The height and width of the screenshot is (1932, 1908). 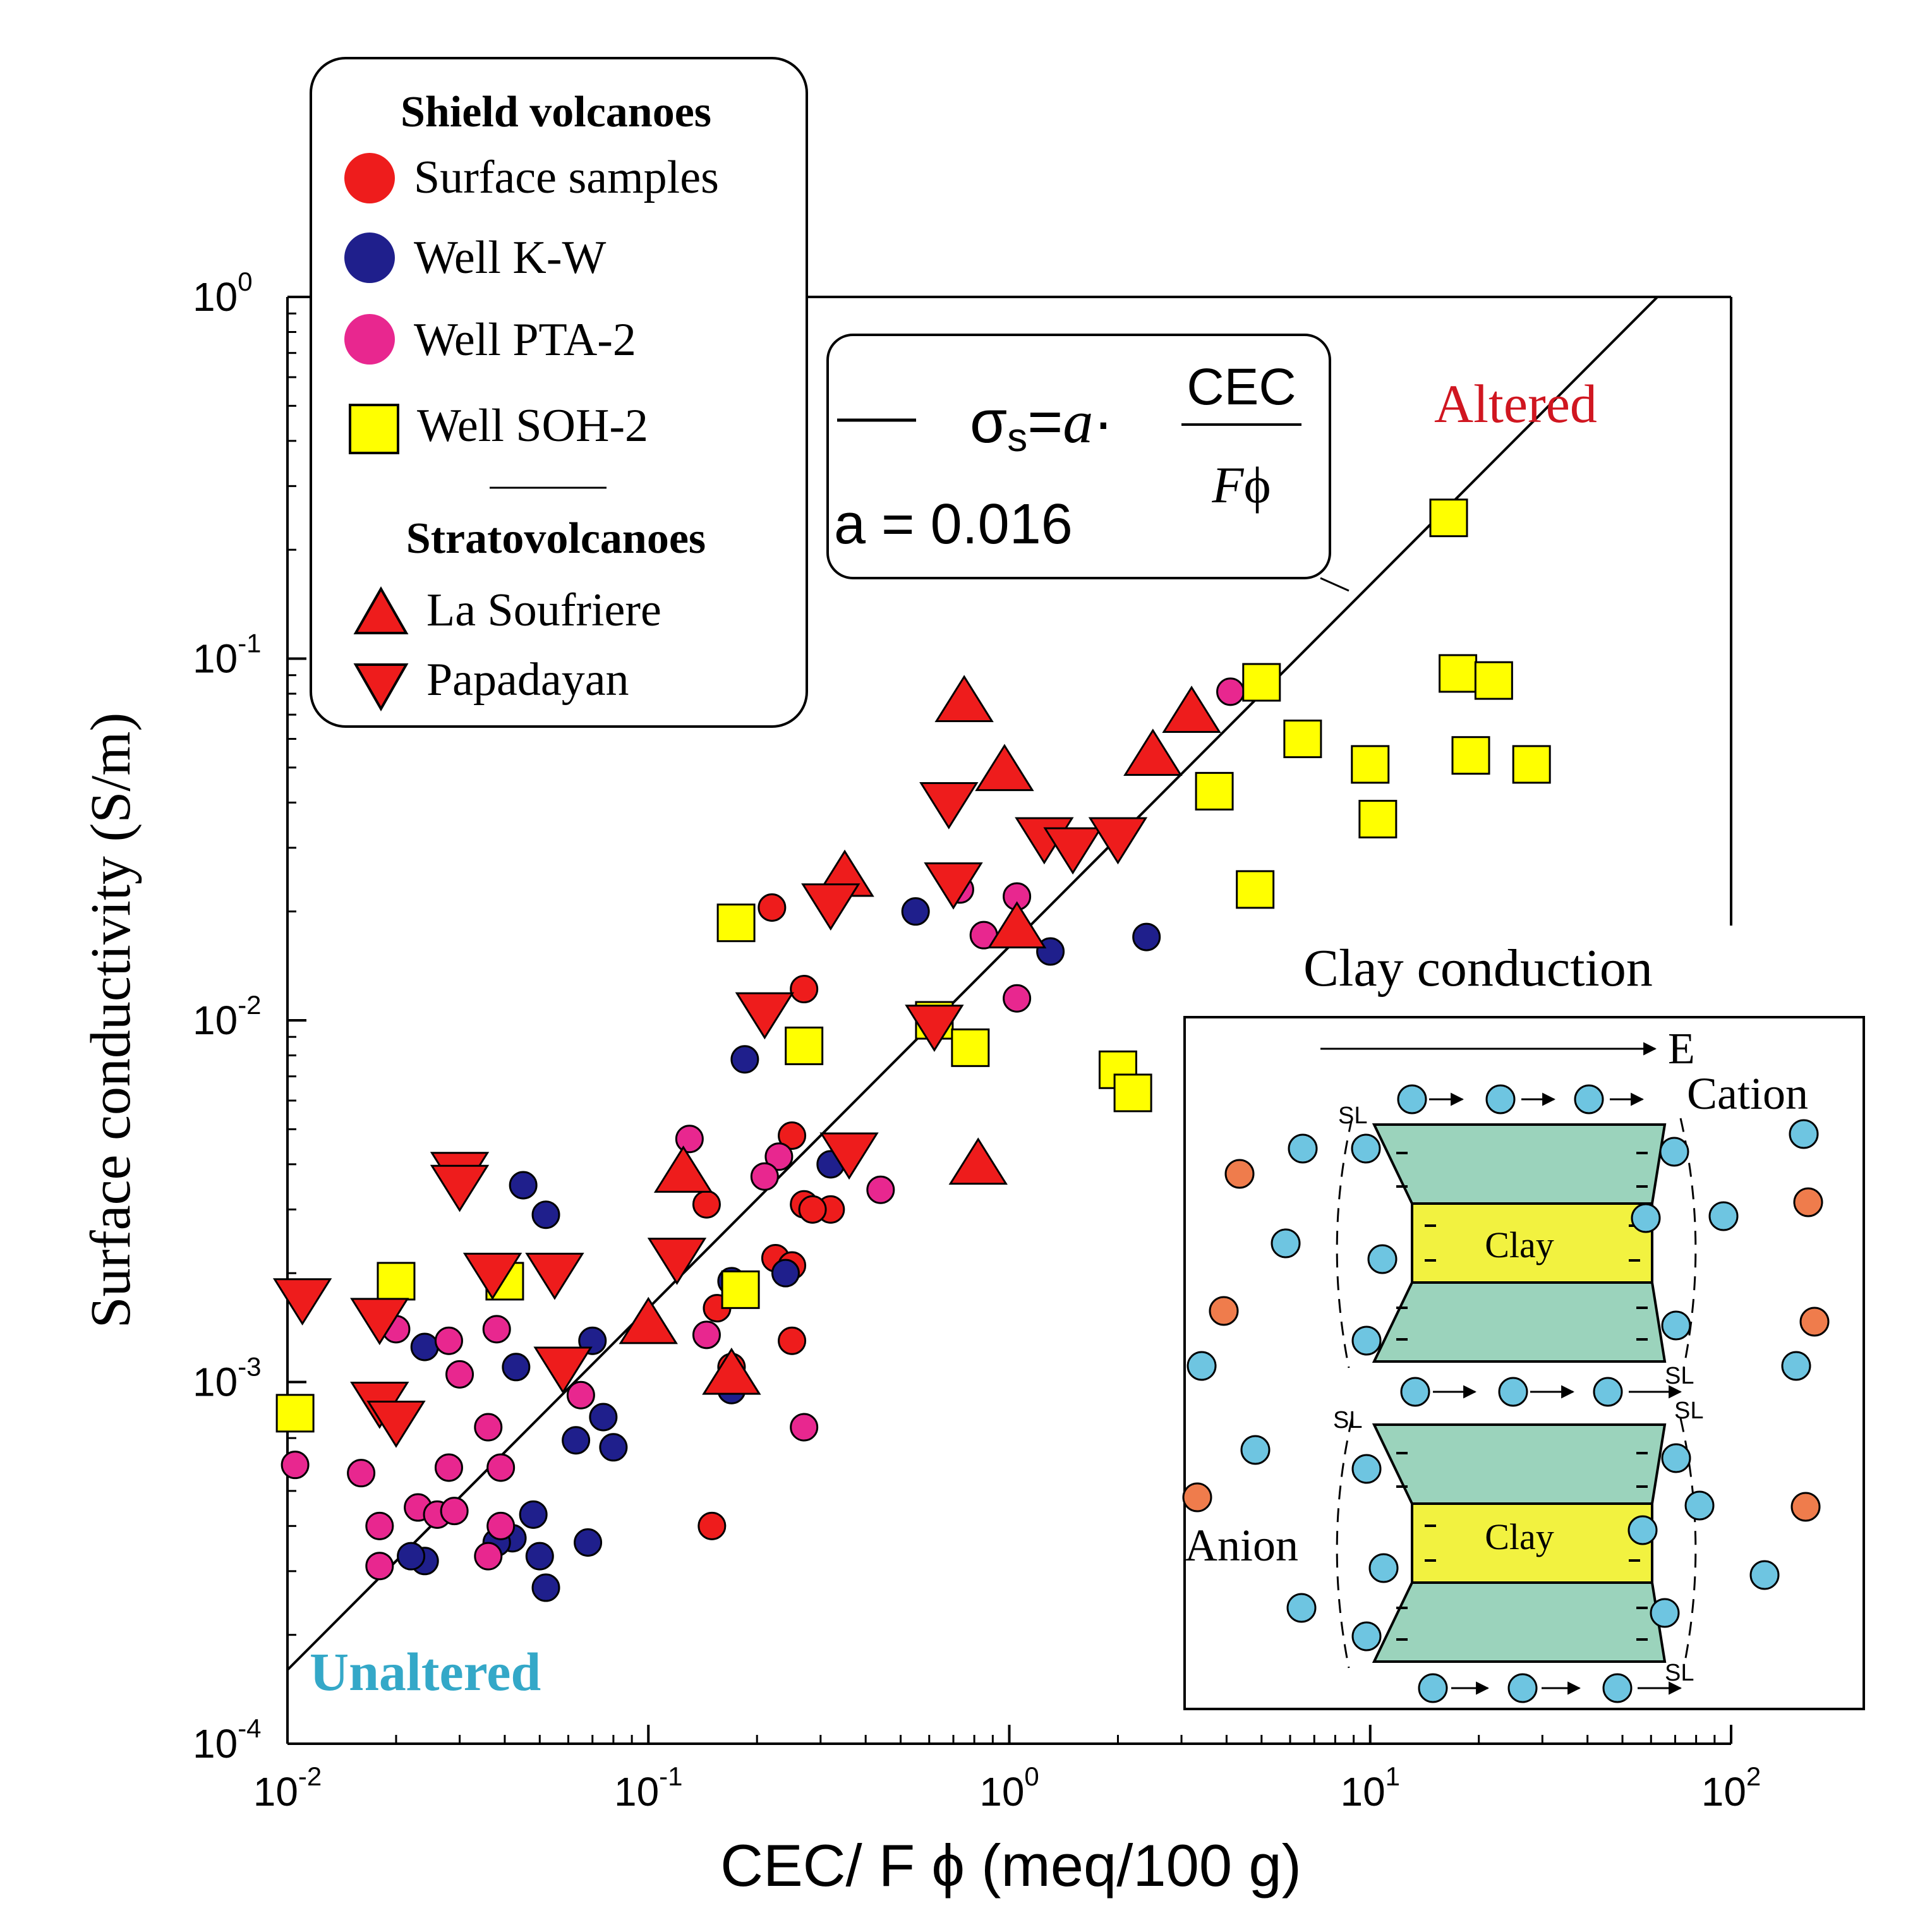 What do you see at coordinates (648, 1787) in the screenshot?
I see `x-tick-label: 10⁻¹` at bounding box center [648, 1787].